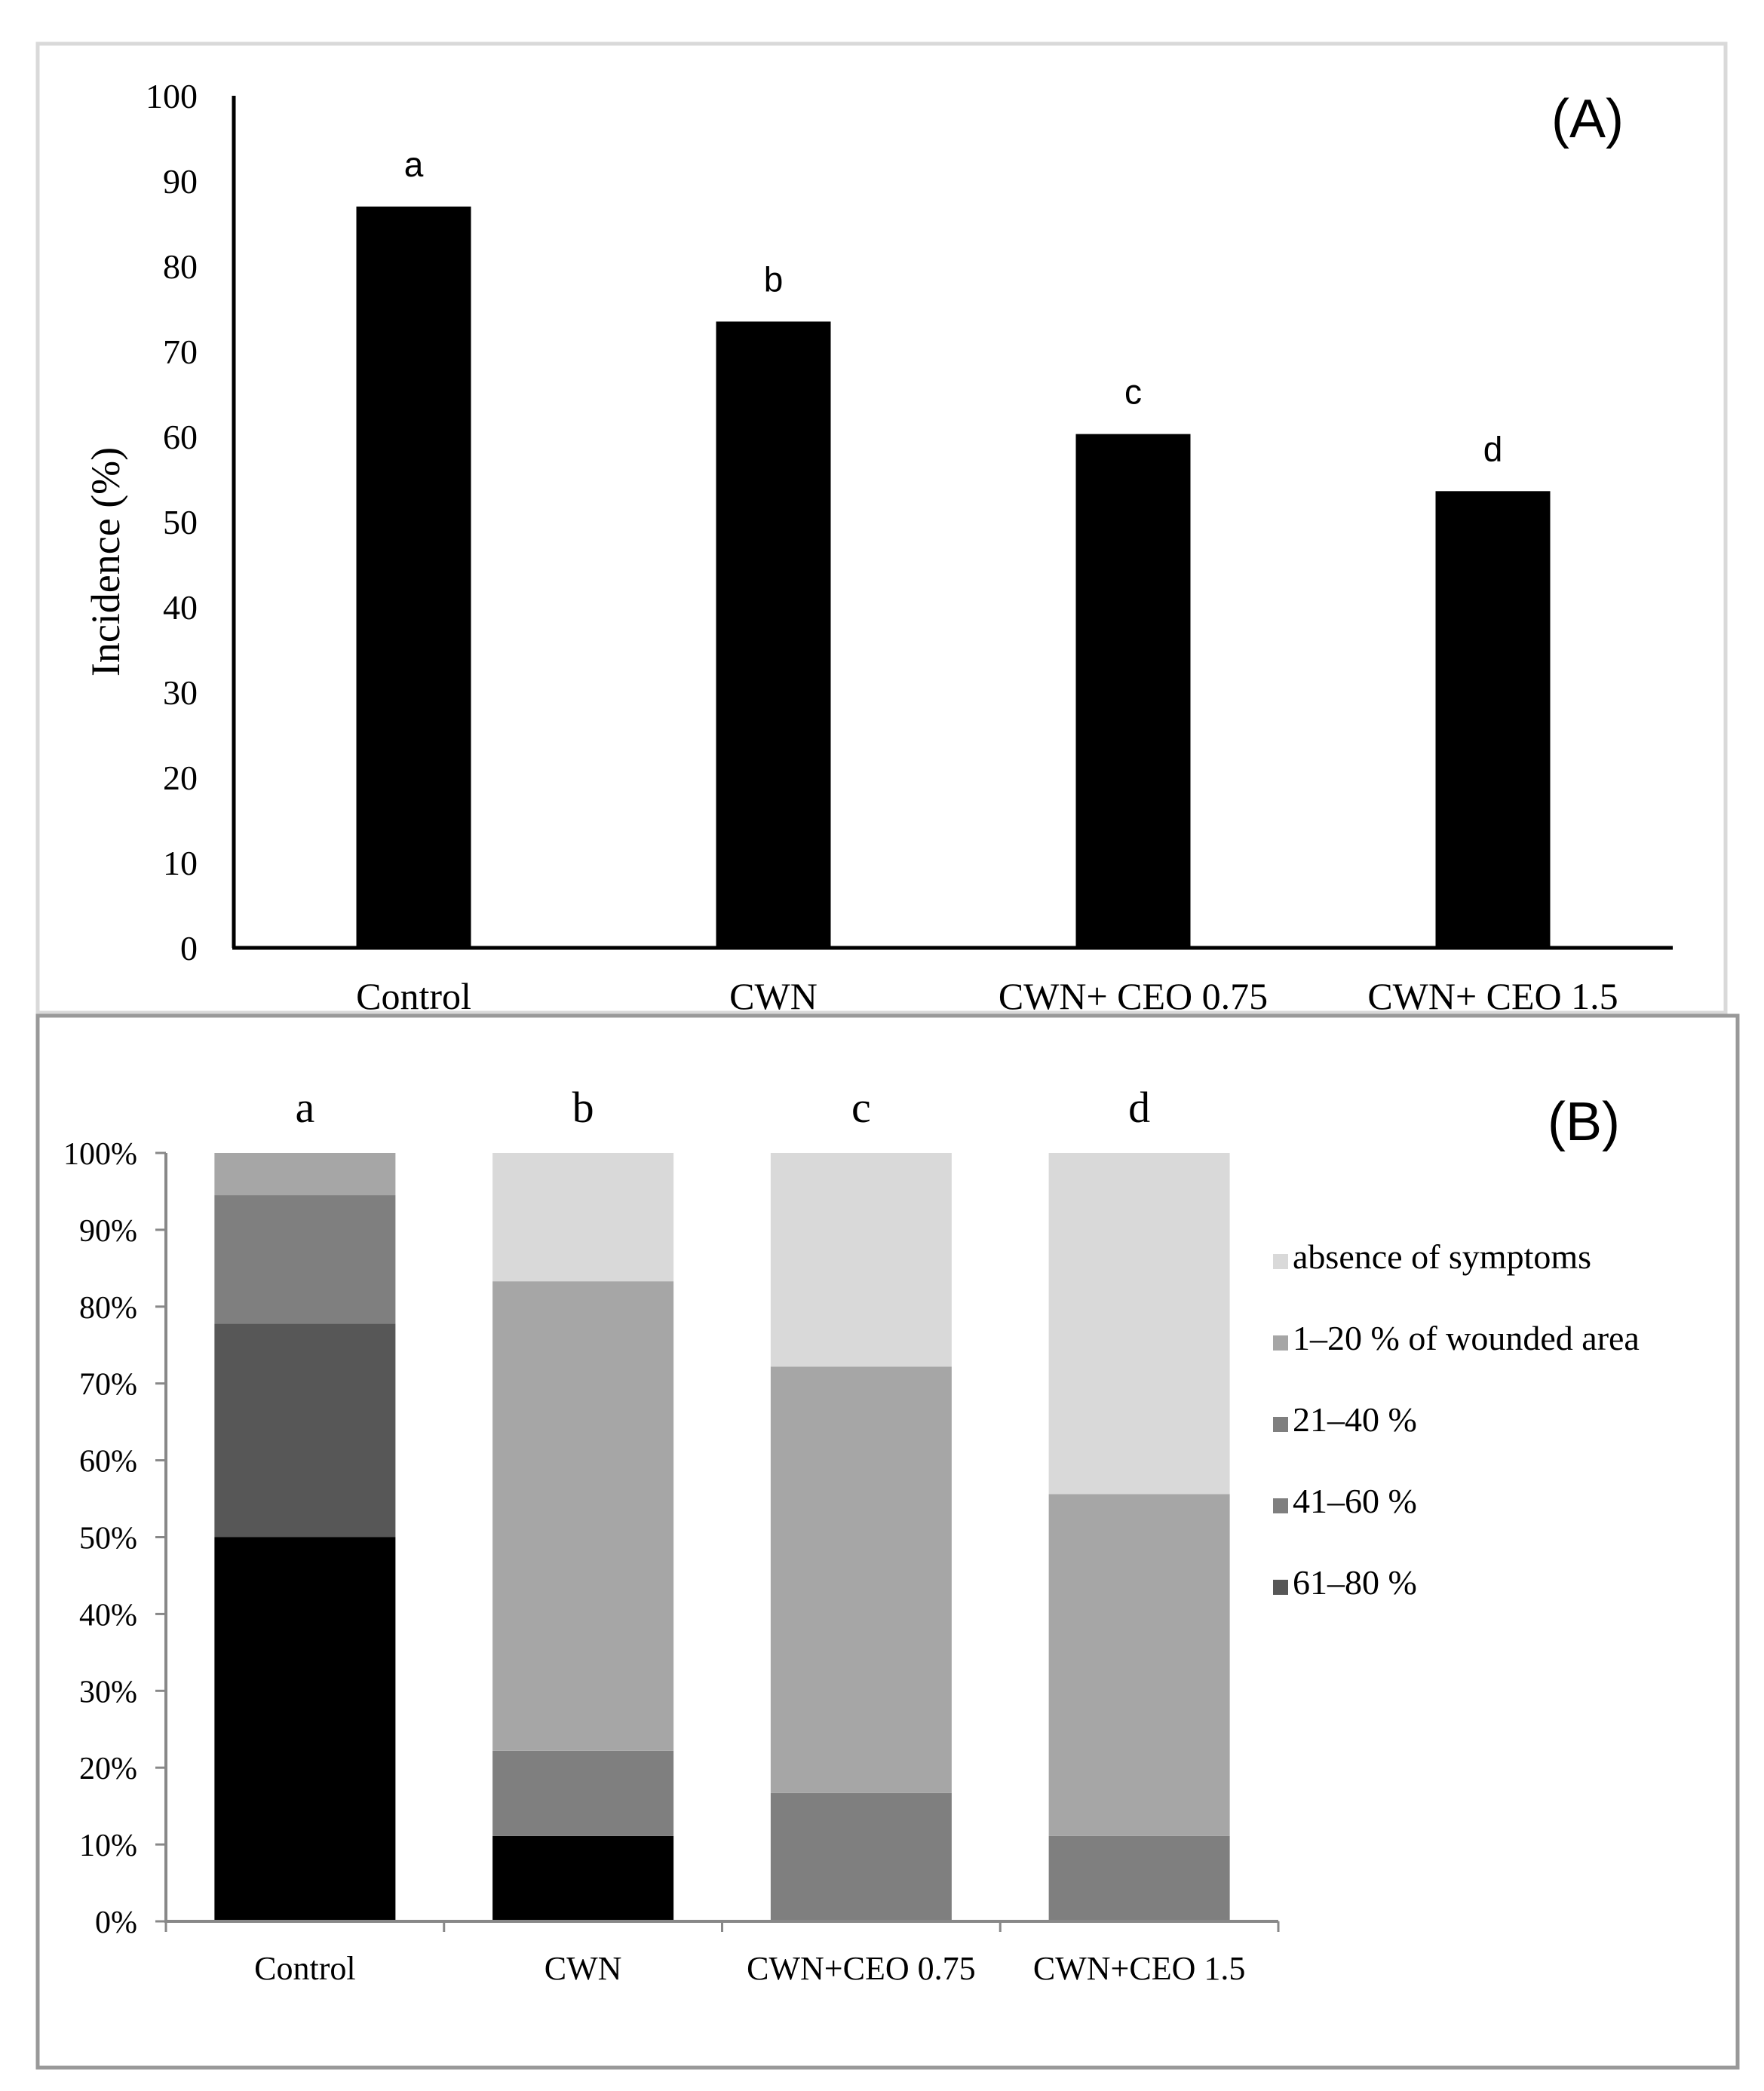 This screenshot has height=2091, width=1764. I want to click on panel-b-label: (B), so click(1584, 1122).